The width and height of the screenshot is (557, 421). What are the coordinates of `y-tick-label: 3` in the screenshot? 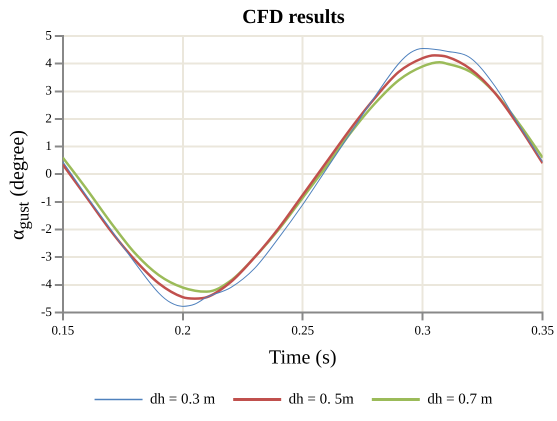 It's located at (48, 90).